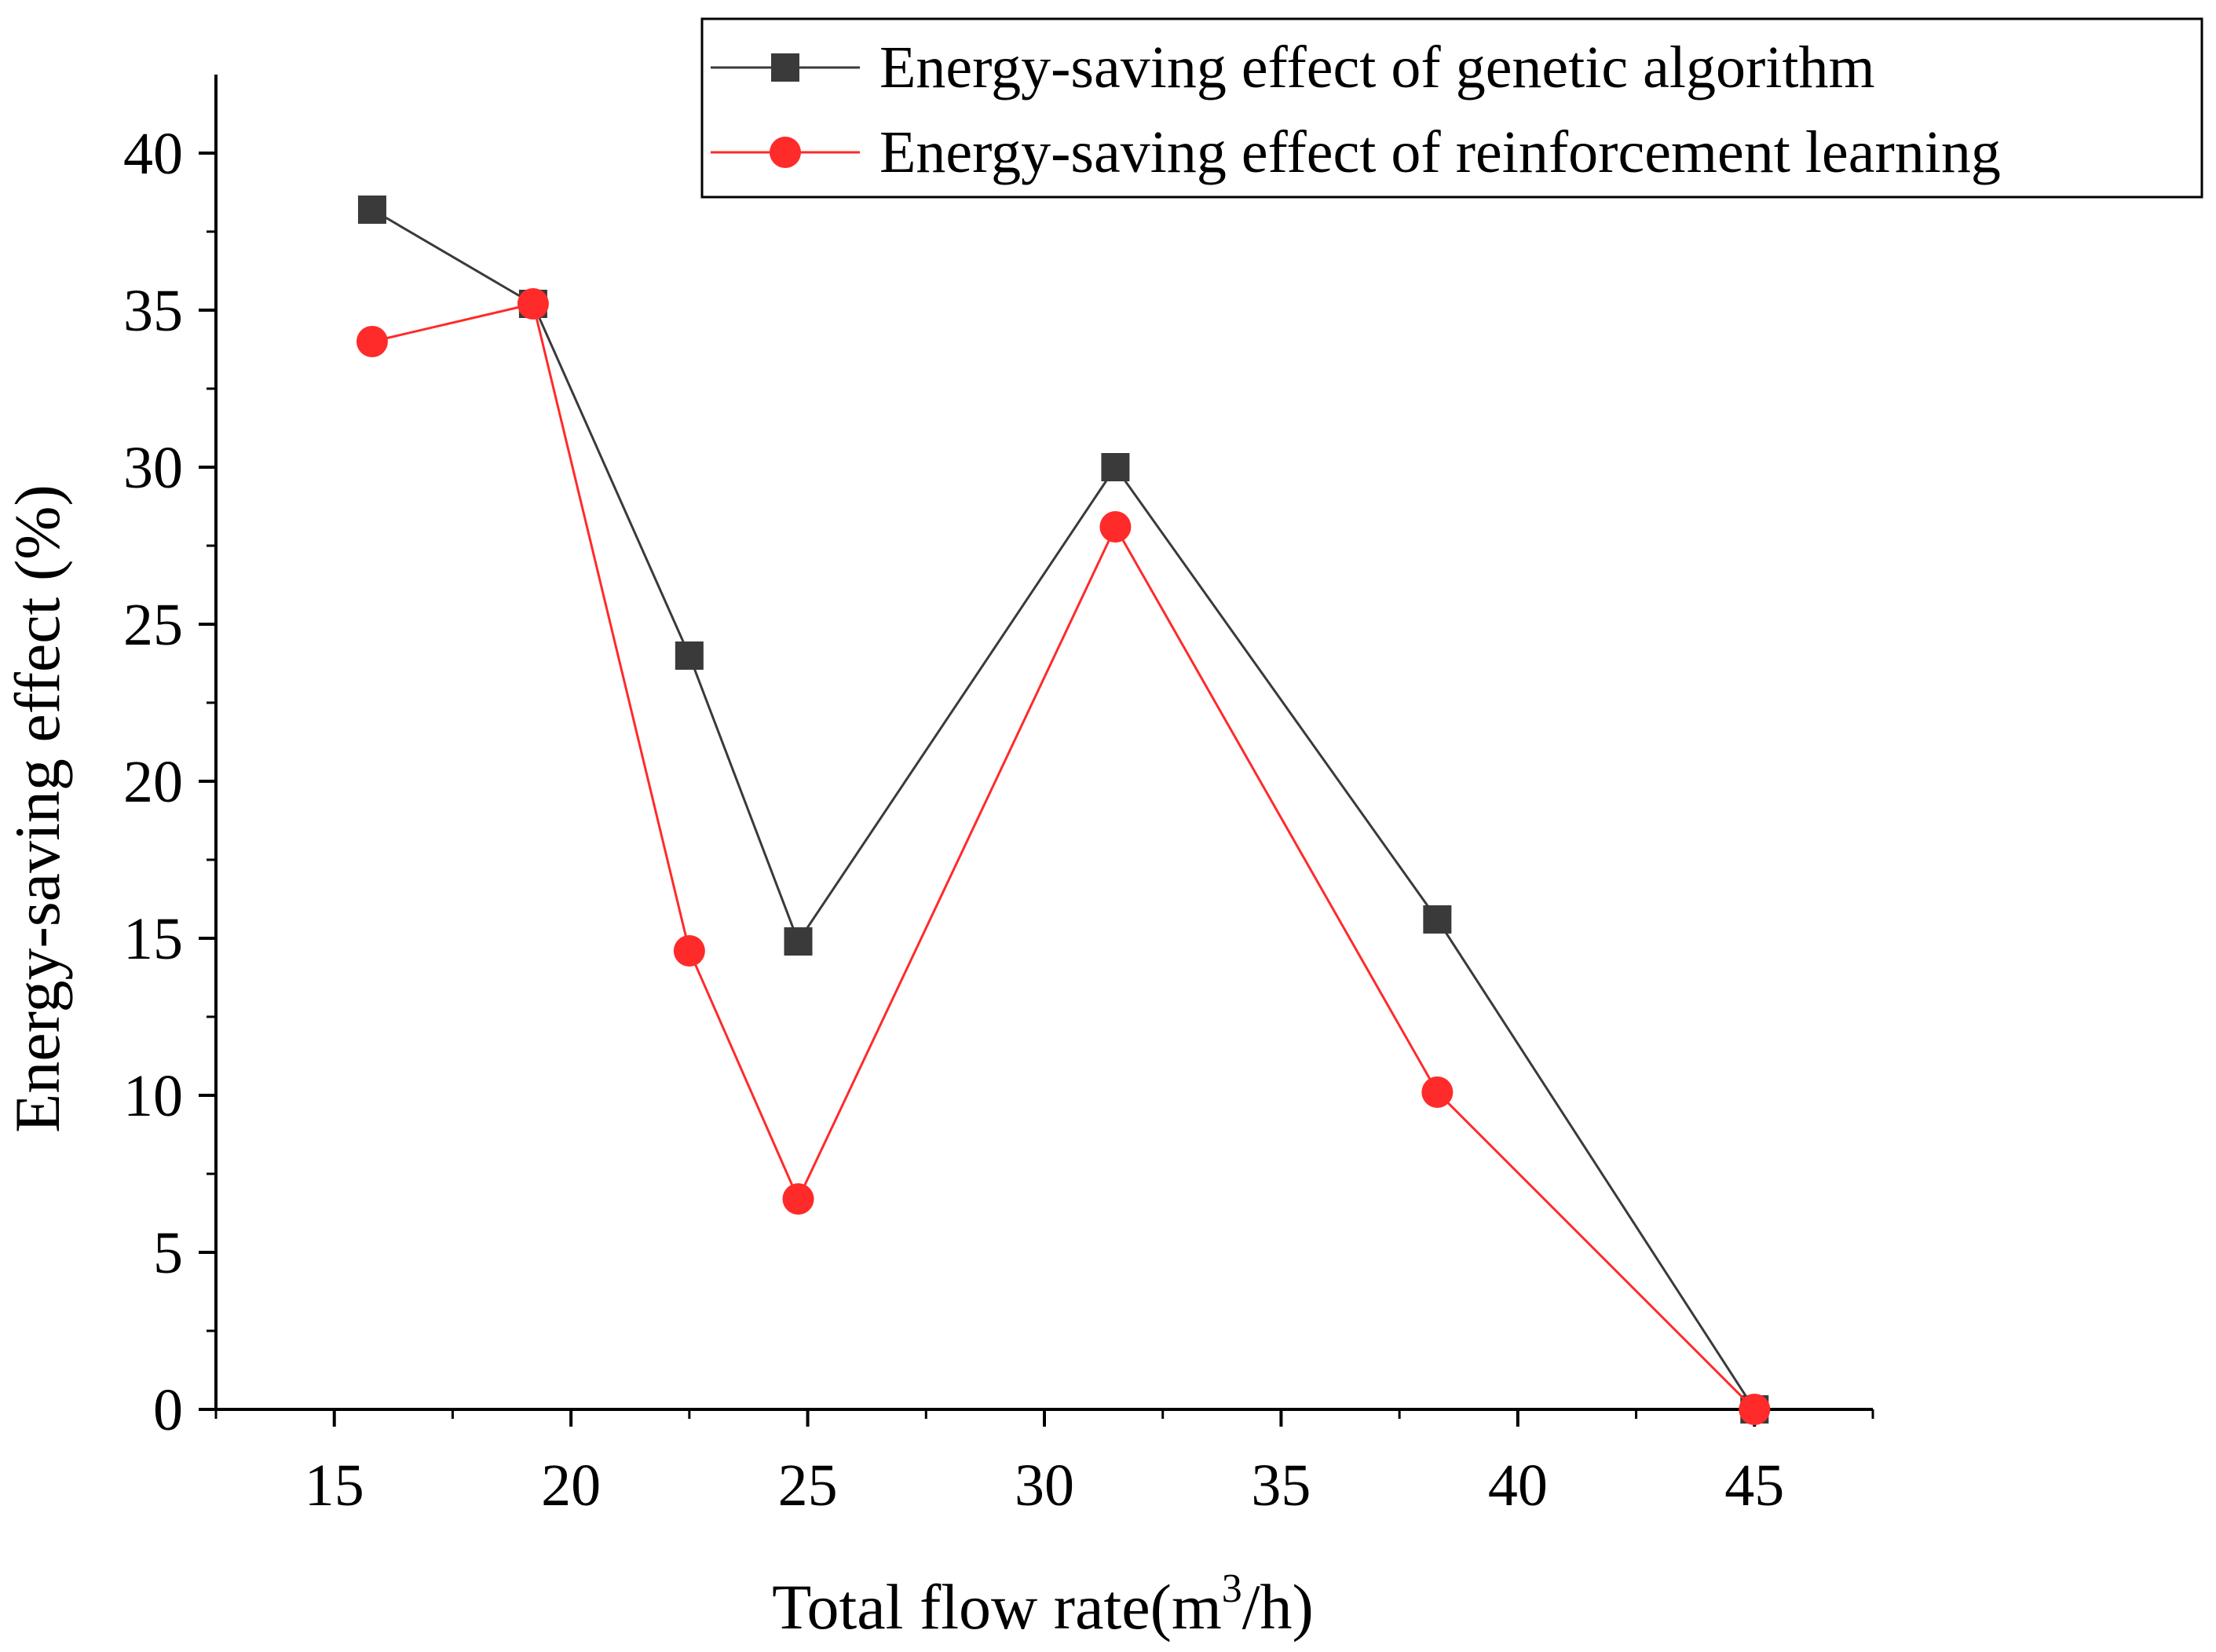 The image size is (2216, 1652). What do you see at coordinates (153, 154) in the screenshot?
I see `y-tick-label: 40` at bounding box center [153, 154].